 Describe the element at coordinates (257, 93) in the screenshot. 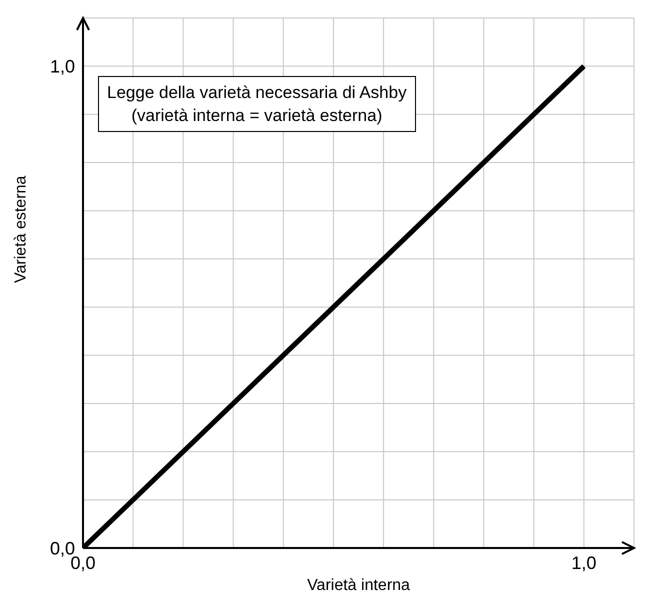

I see `annotation: Legge della varietà necessaria di Ashby` at that location.